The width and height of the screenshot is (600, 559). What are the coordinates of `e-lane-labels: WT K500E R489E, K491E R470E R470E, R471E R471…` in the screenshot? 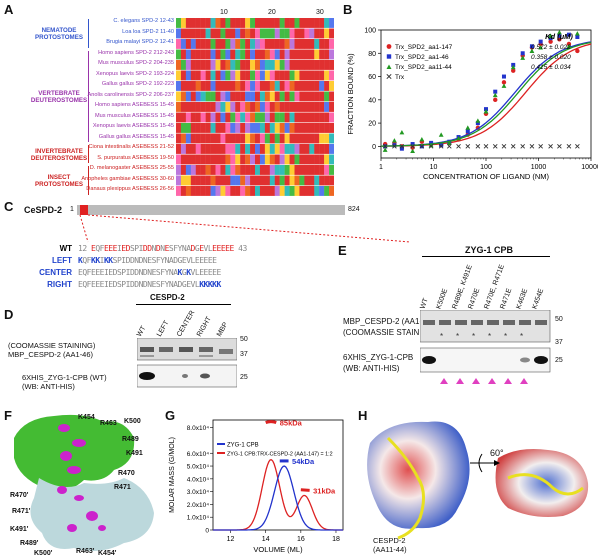 It's located at (484, 284).